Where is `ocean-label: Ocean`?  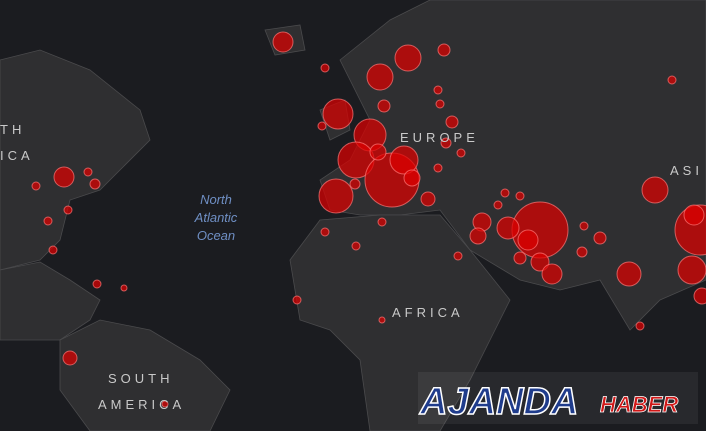 ocean-label: Ocean is located at coordinates (216, 235).